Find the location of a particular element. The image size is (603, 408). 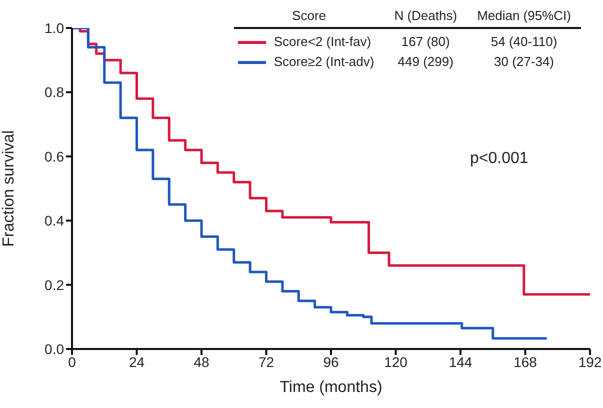

annotation: 167 (80) is located at coordinates (425, 41).